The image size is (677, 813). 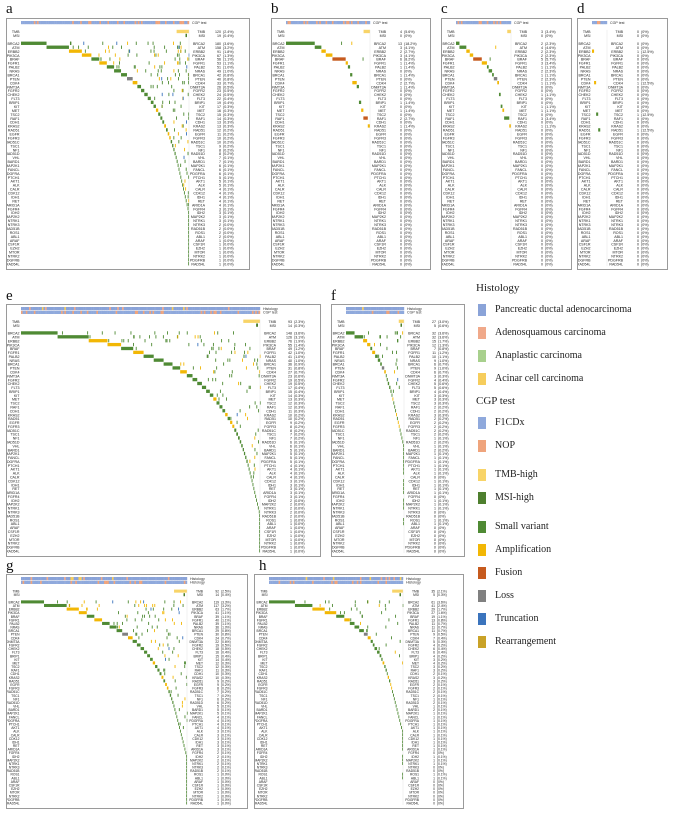 What do you see at coordinates (408, 241) in the screenshot?
I see `gene-row-b-araf-percent: (0%)` at bounding box center [408, 241].